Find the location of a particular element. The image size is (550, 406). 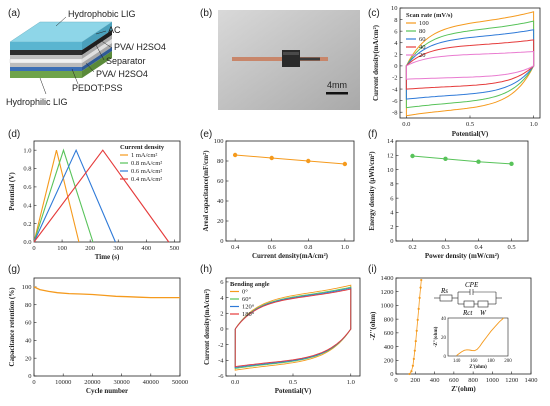

nyquist-line is located at coordinates (415, 327).